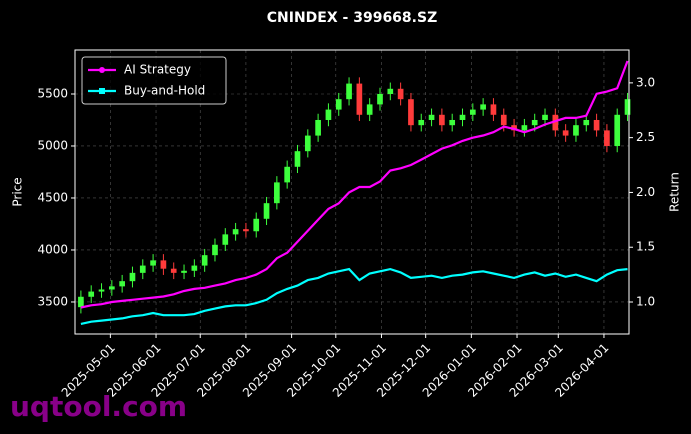 Image resolution: width=691 pixels, height=434 pixels. Describe the element at coordinates (52, 301) in the screenshot. I see `y-tick-label: 3500` at that location.